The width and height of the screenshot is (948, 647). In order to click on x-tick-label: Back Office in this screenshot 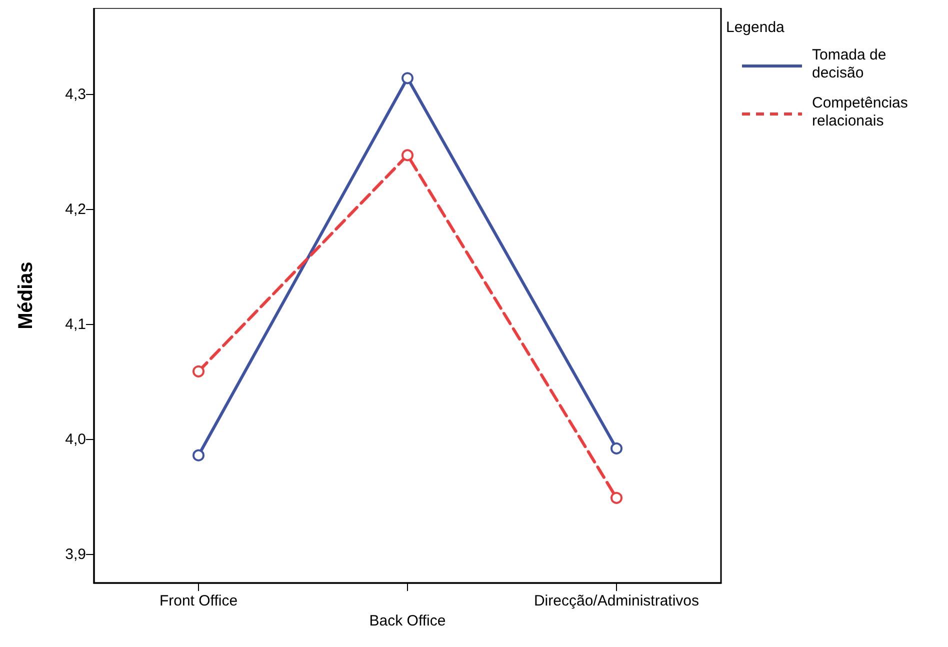, I will do `click(407, 621)`.